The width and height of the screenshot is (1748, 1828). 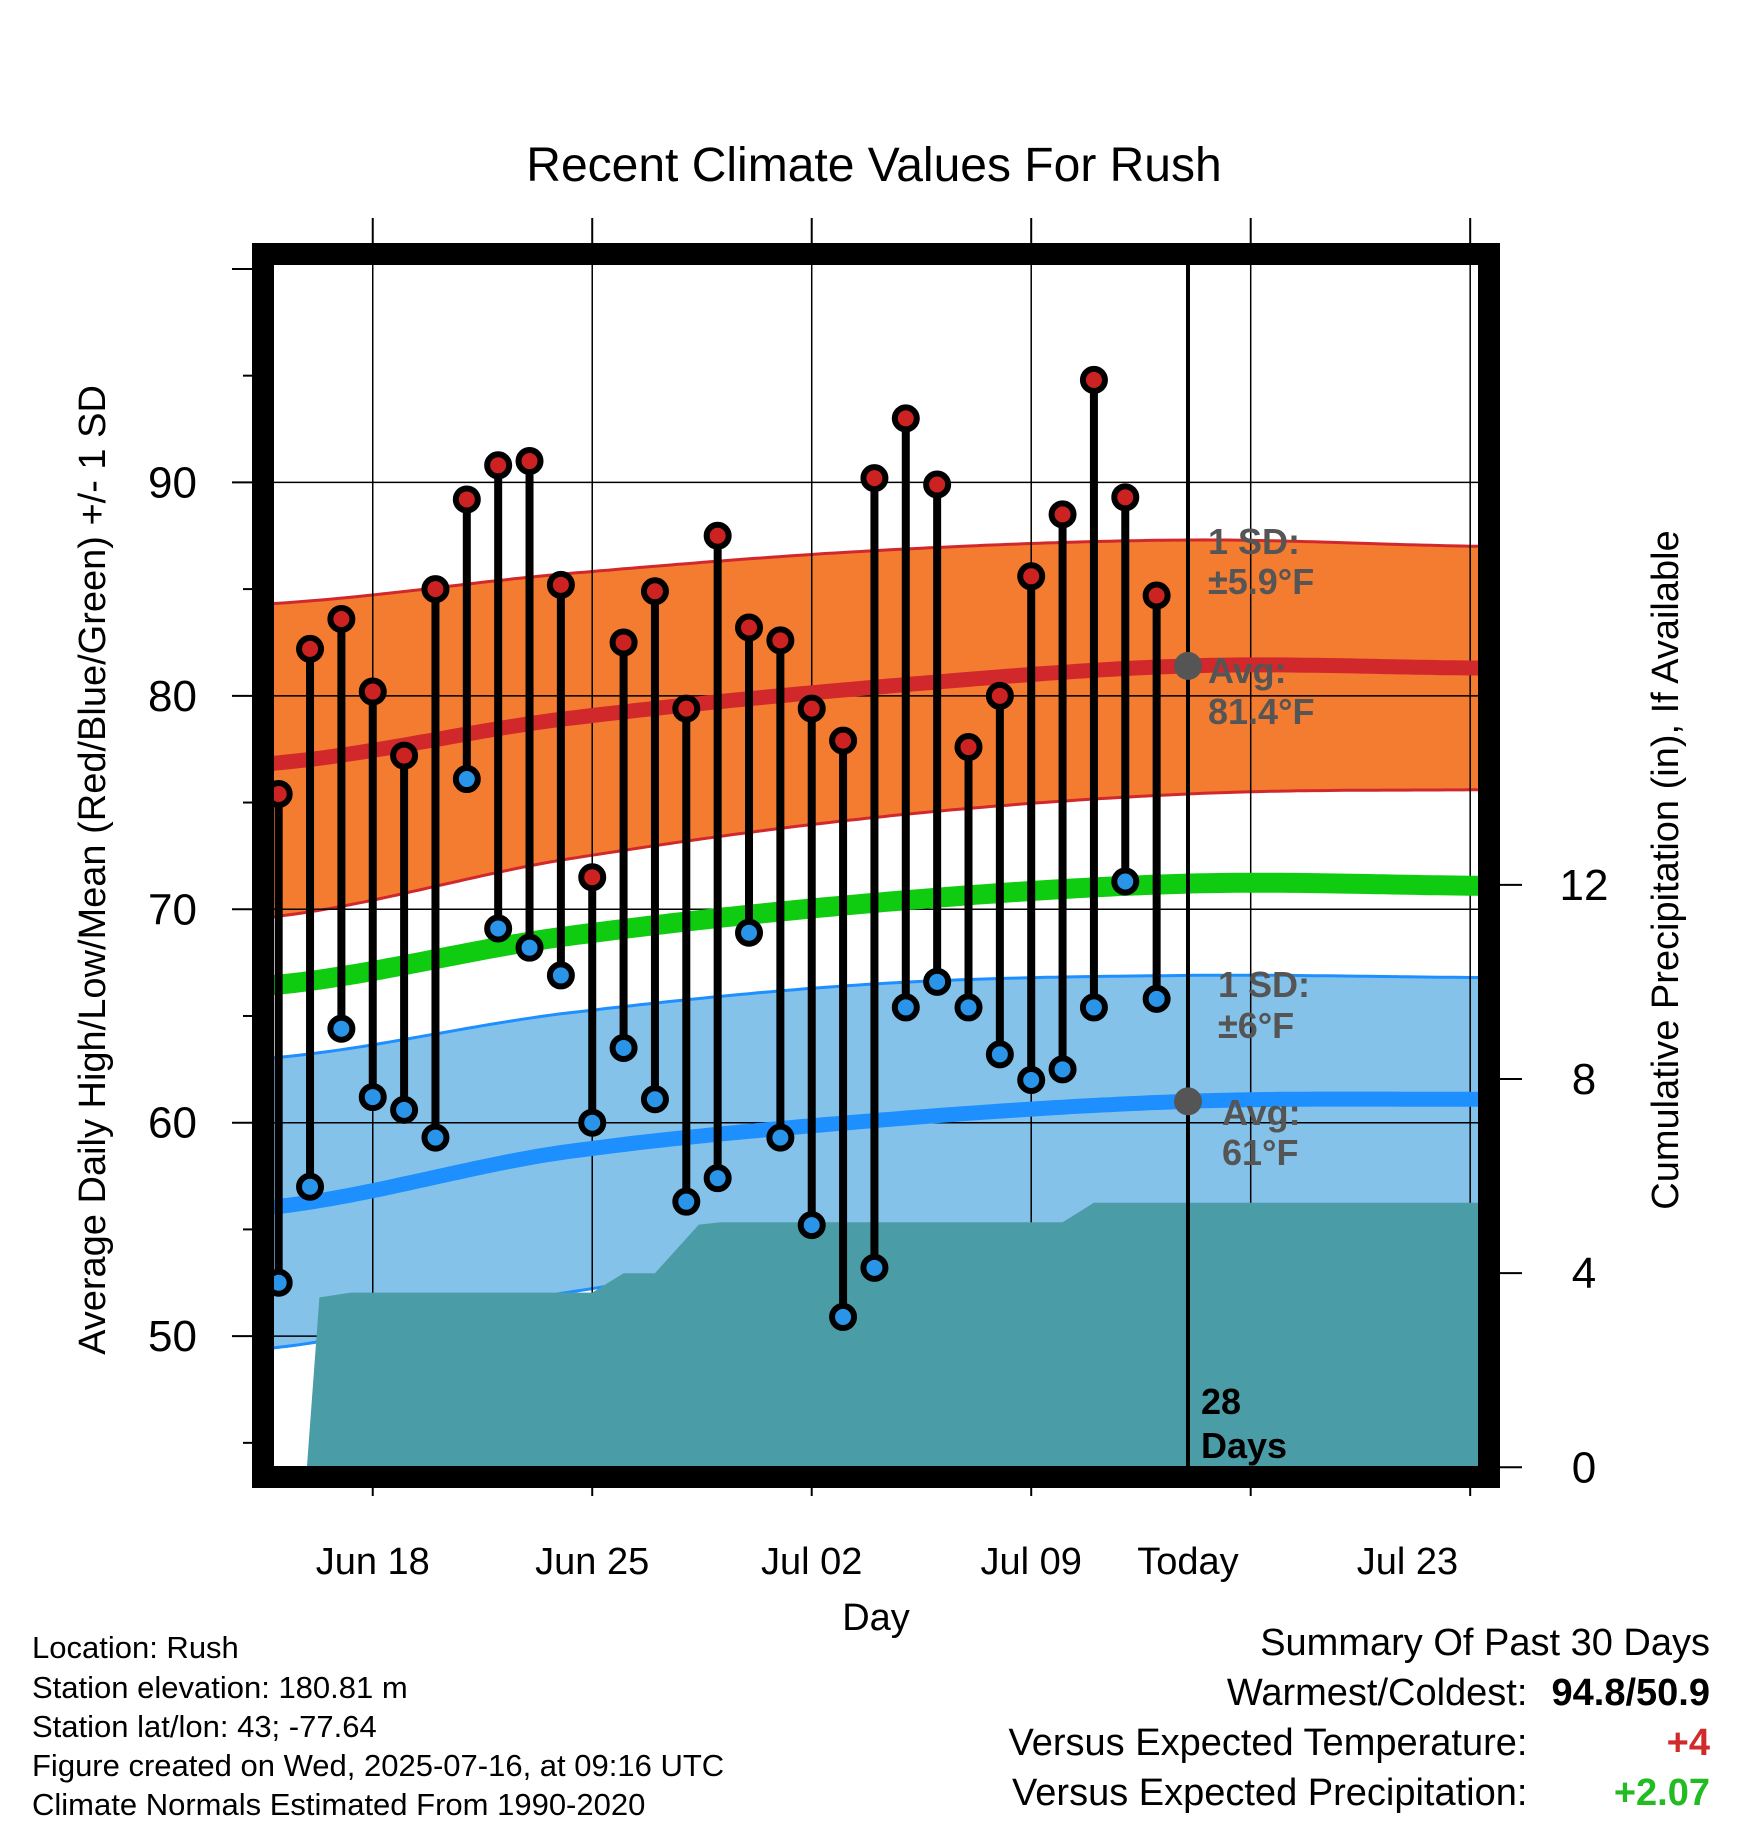 What do you see at coordinates (876, 1618) in the screenshot?
I see `x-axis-label: Day` at bounding box center [876, 1618].